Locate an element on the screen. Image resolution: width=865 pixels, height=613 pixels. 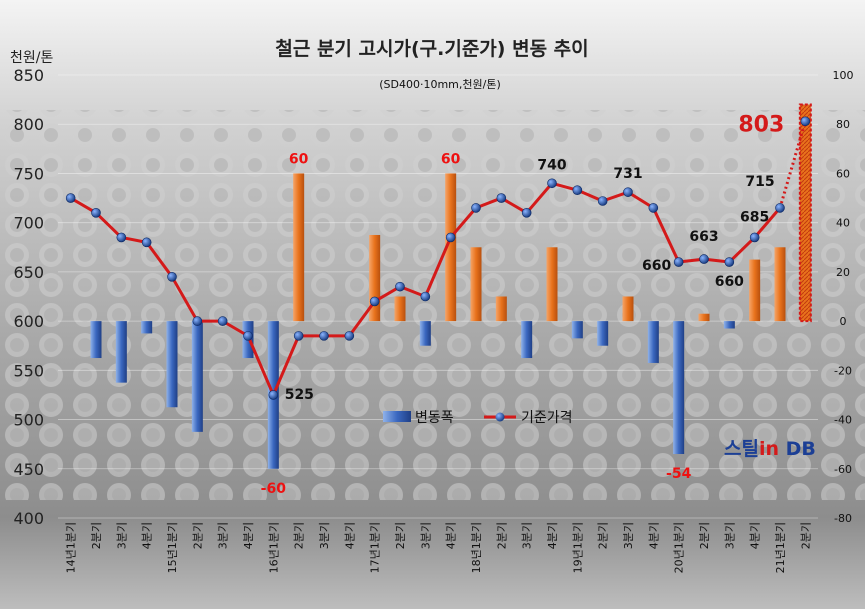
bar-data-label: -54 is located at coordinates (679, 474).